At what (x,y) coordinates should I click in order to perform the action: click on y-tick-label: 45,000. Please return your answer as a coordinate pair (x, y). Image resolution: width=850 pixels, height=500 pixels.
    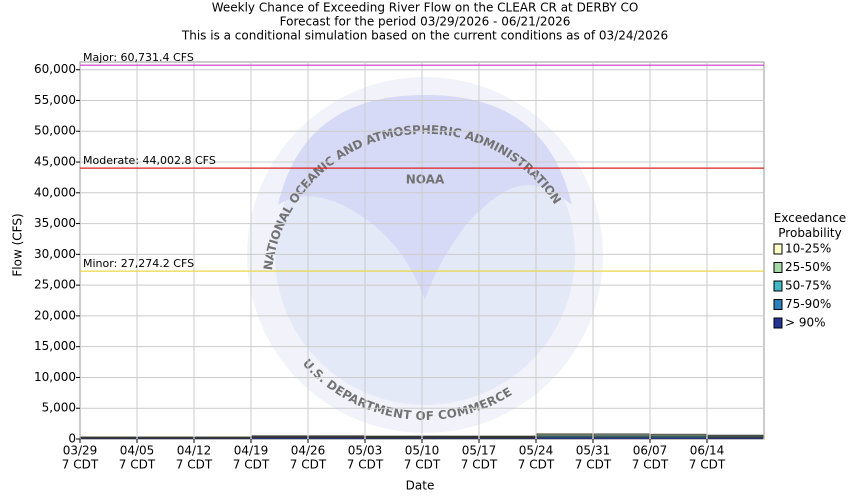
    Looking at the image, I should click on (55, 162).